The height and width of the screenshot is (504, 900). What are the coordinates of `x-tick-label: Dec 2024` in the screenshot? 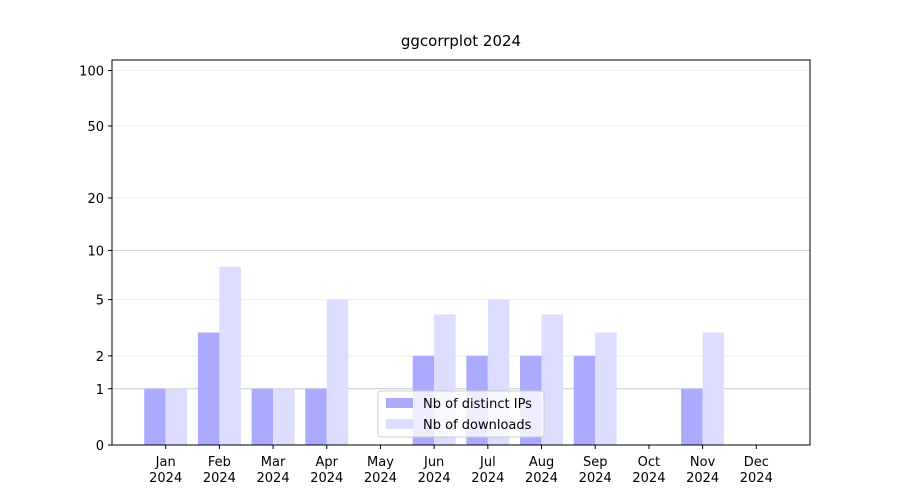 It's located at (756, 470).